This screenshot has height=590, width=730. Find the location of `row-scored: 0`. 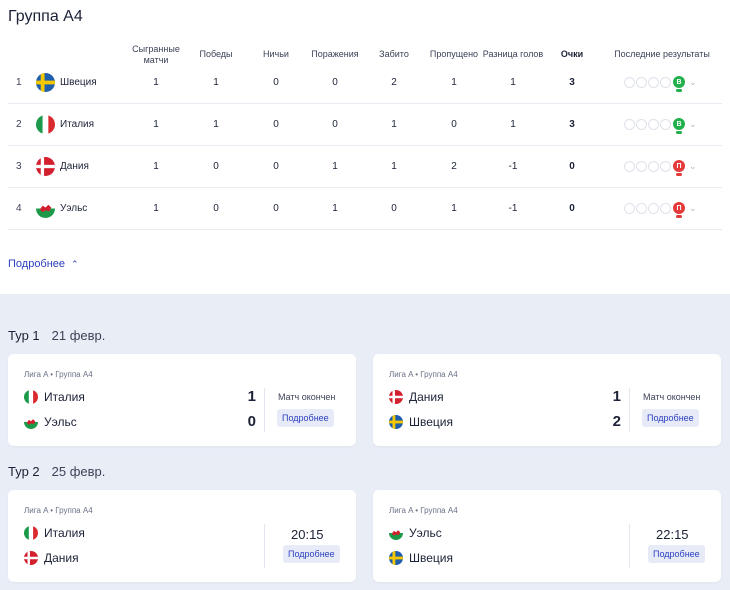

row-scored: 0 is located at coordinates (394, 208).